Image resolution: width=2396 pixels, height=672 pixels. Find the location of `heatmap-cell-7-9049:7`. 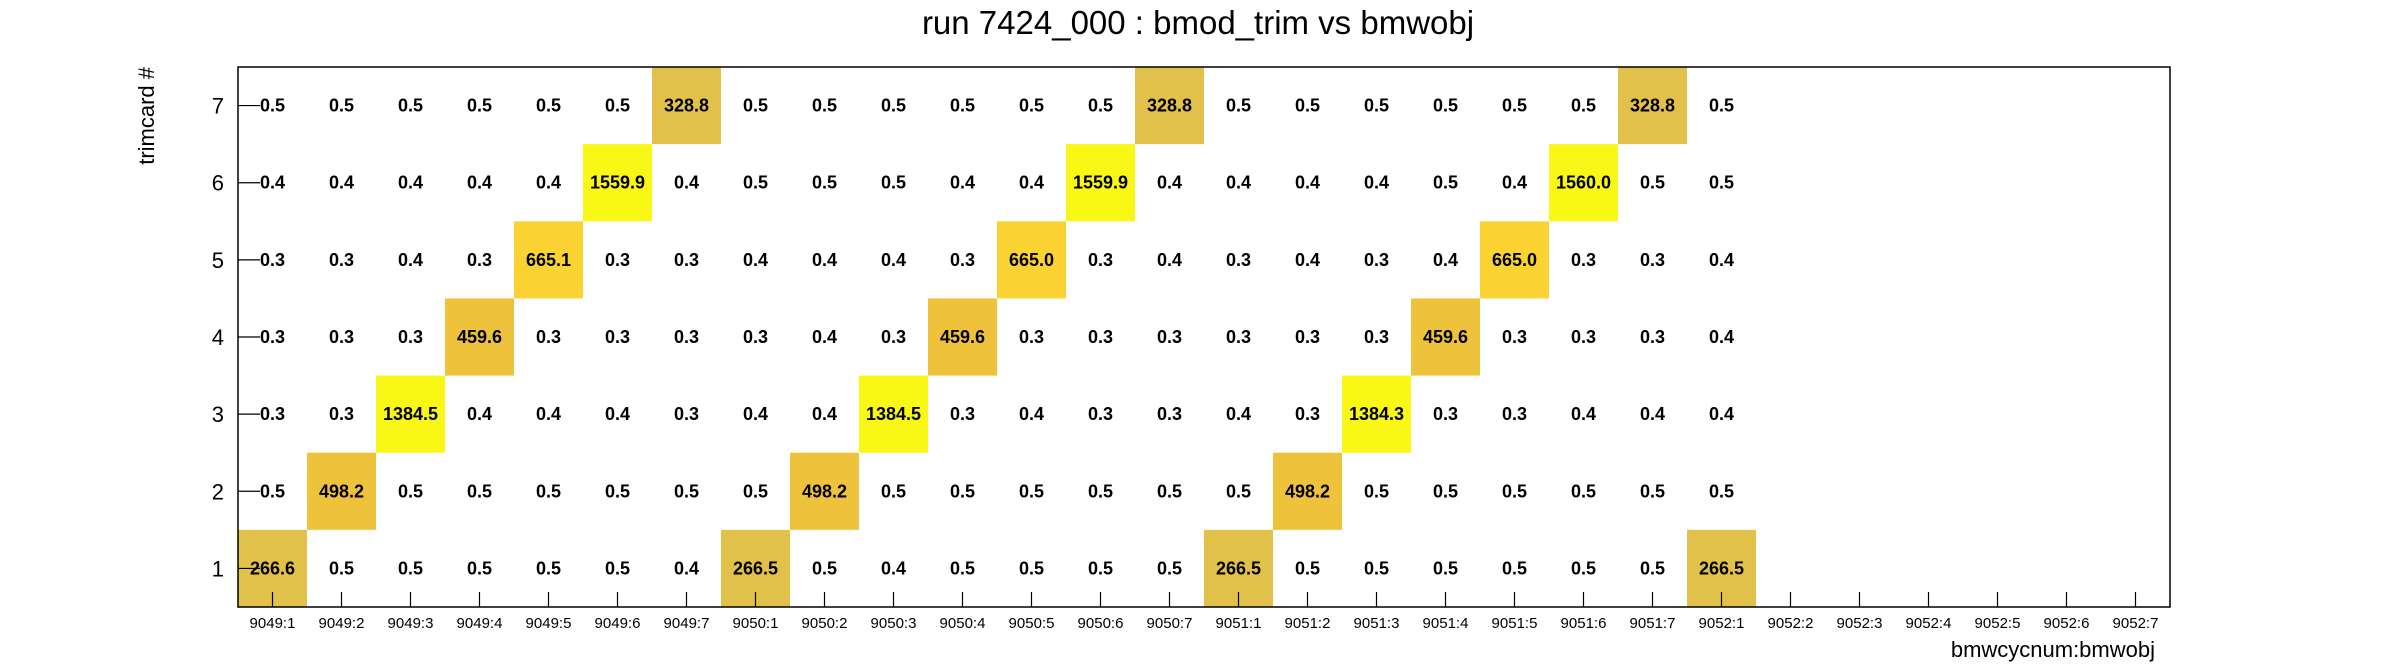

heatmap-cell-7-9049:7 is located at coordinates (686, 106).